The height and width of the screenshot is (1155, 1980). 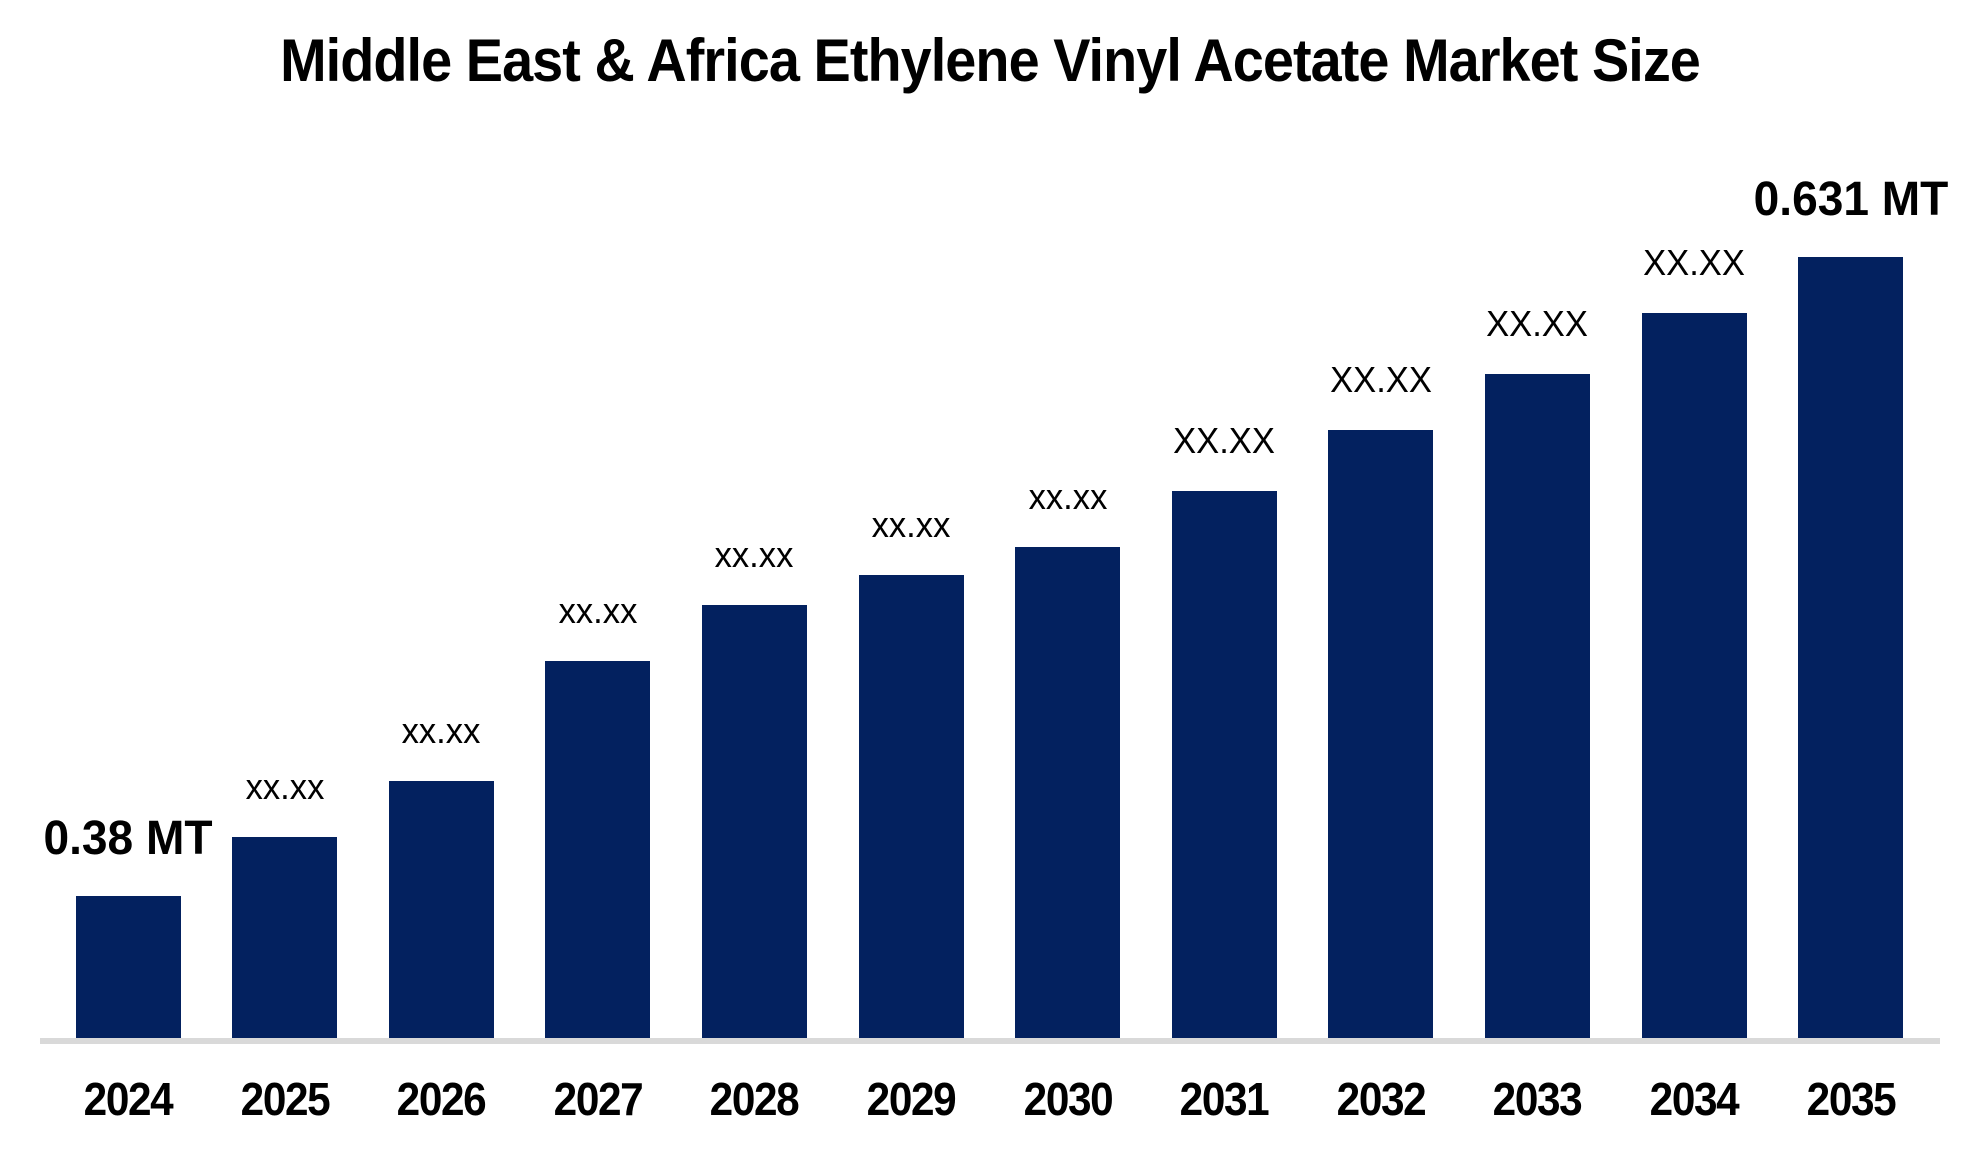 I want to click on bar-value-label-2028: xx.xx, so click(x=754, y=555).